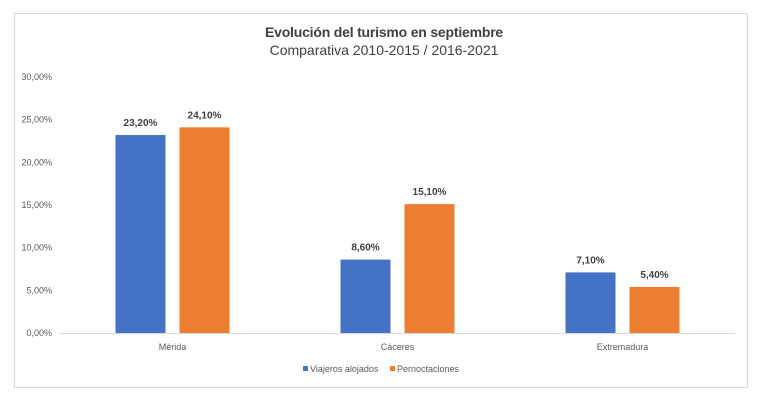 The height and width of the screenshot is (403, 768). Describe the element at coordinates (344, 369) in the screenshot. I see `legend-label: Viajeros alojados` at that location.